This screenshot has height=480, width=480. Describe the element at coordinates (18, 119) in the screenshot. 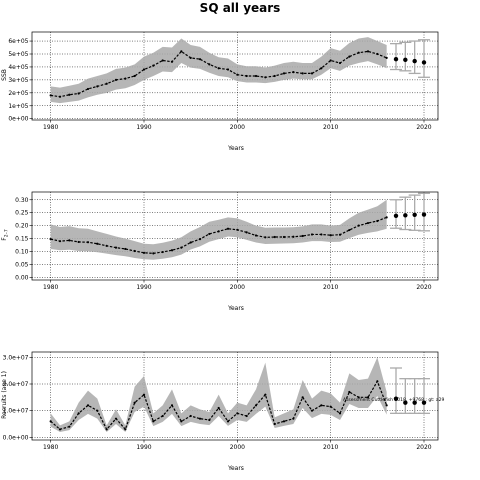

I see `ssb-y-tick-label: 0e+00` at that location.